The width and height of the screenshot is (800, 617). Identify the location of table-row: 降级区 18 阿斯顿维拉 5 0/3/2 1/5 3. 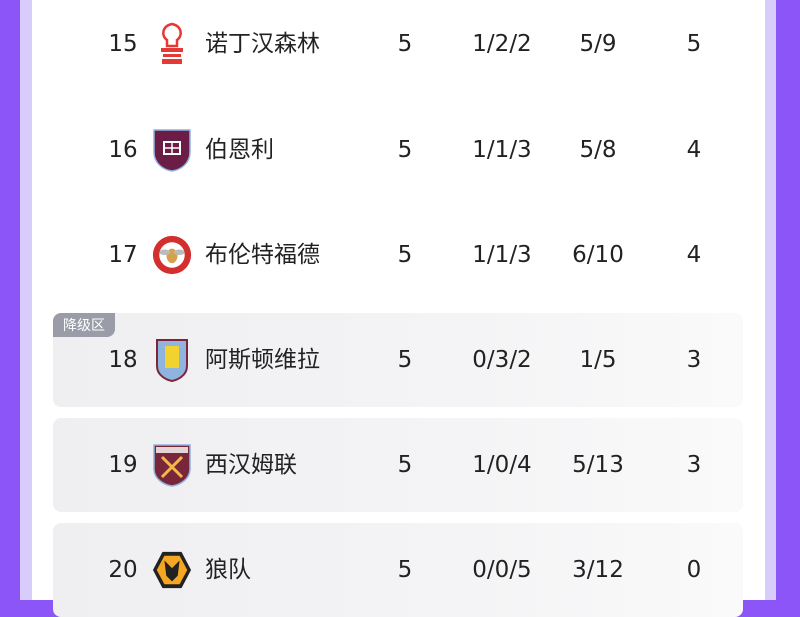
(398, 360).